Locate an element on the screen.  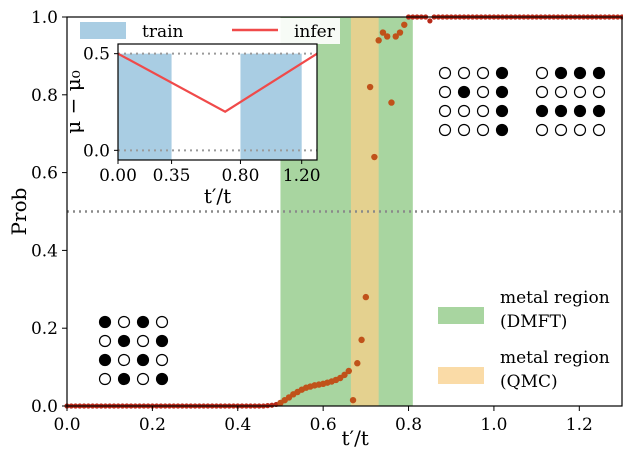
legend-label-dmft-1: metal region is located at coordinates (555, 298).